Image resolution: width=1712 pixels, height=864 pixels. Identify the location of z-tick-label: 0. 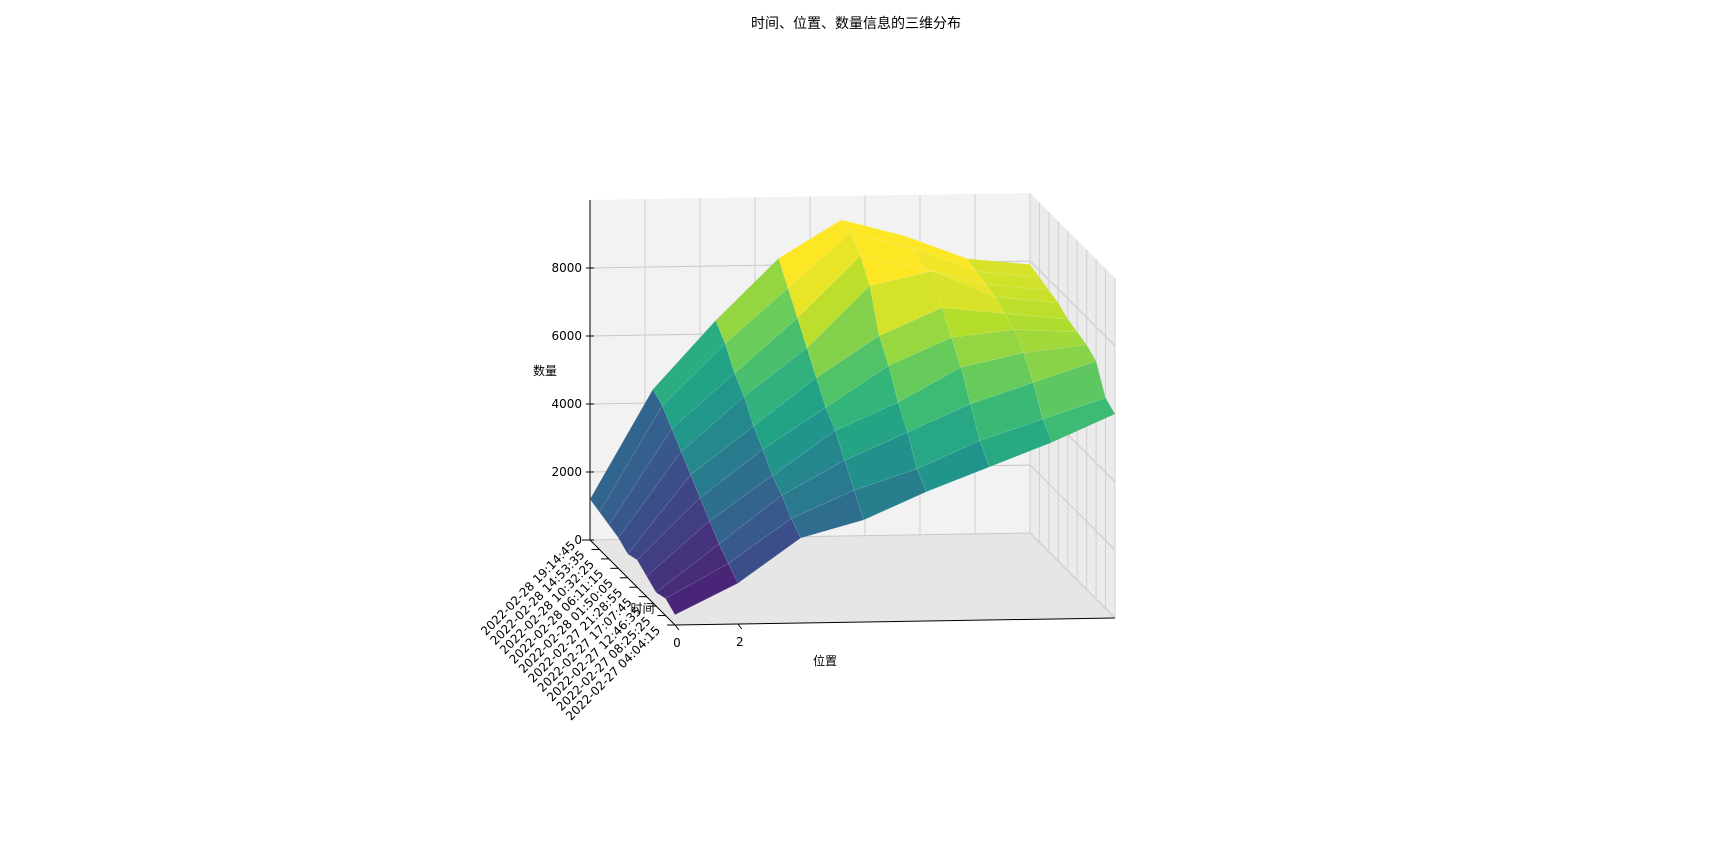
(578, 540).